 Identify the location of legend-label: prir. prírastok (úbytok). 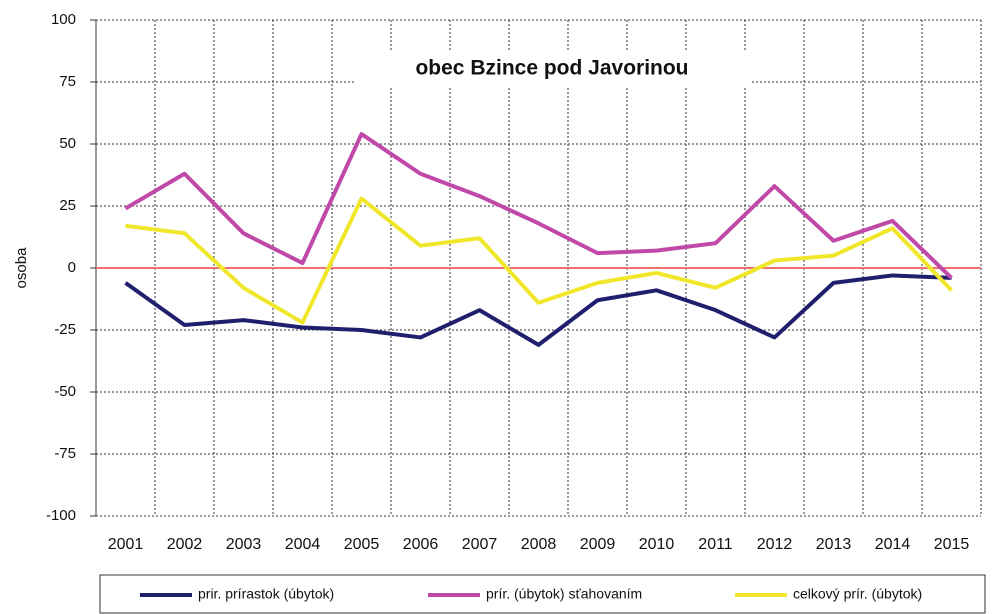
(266, 594).